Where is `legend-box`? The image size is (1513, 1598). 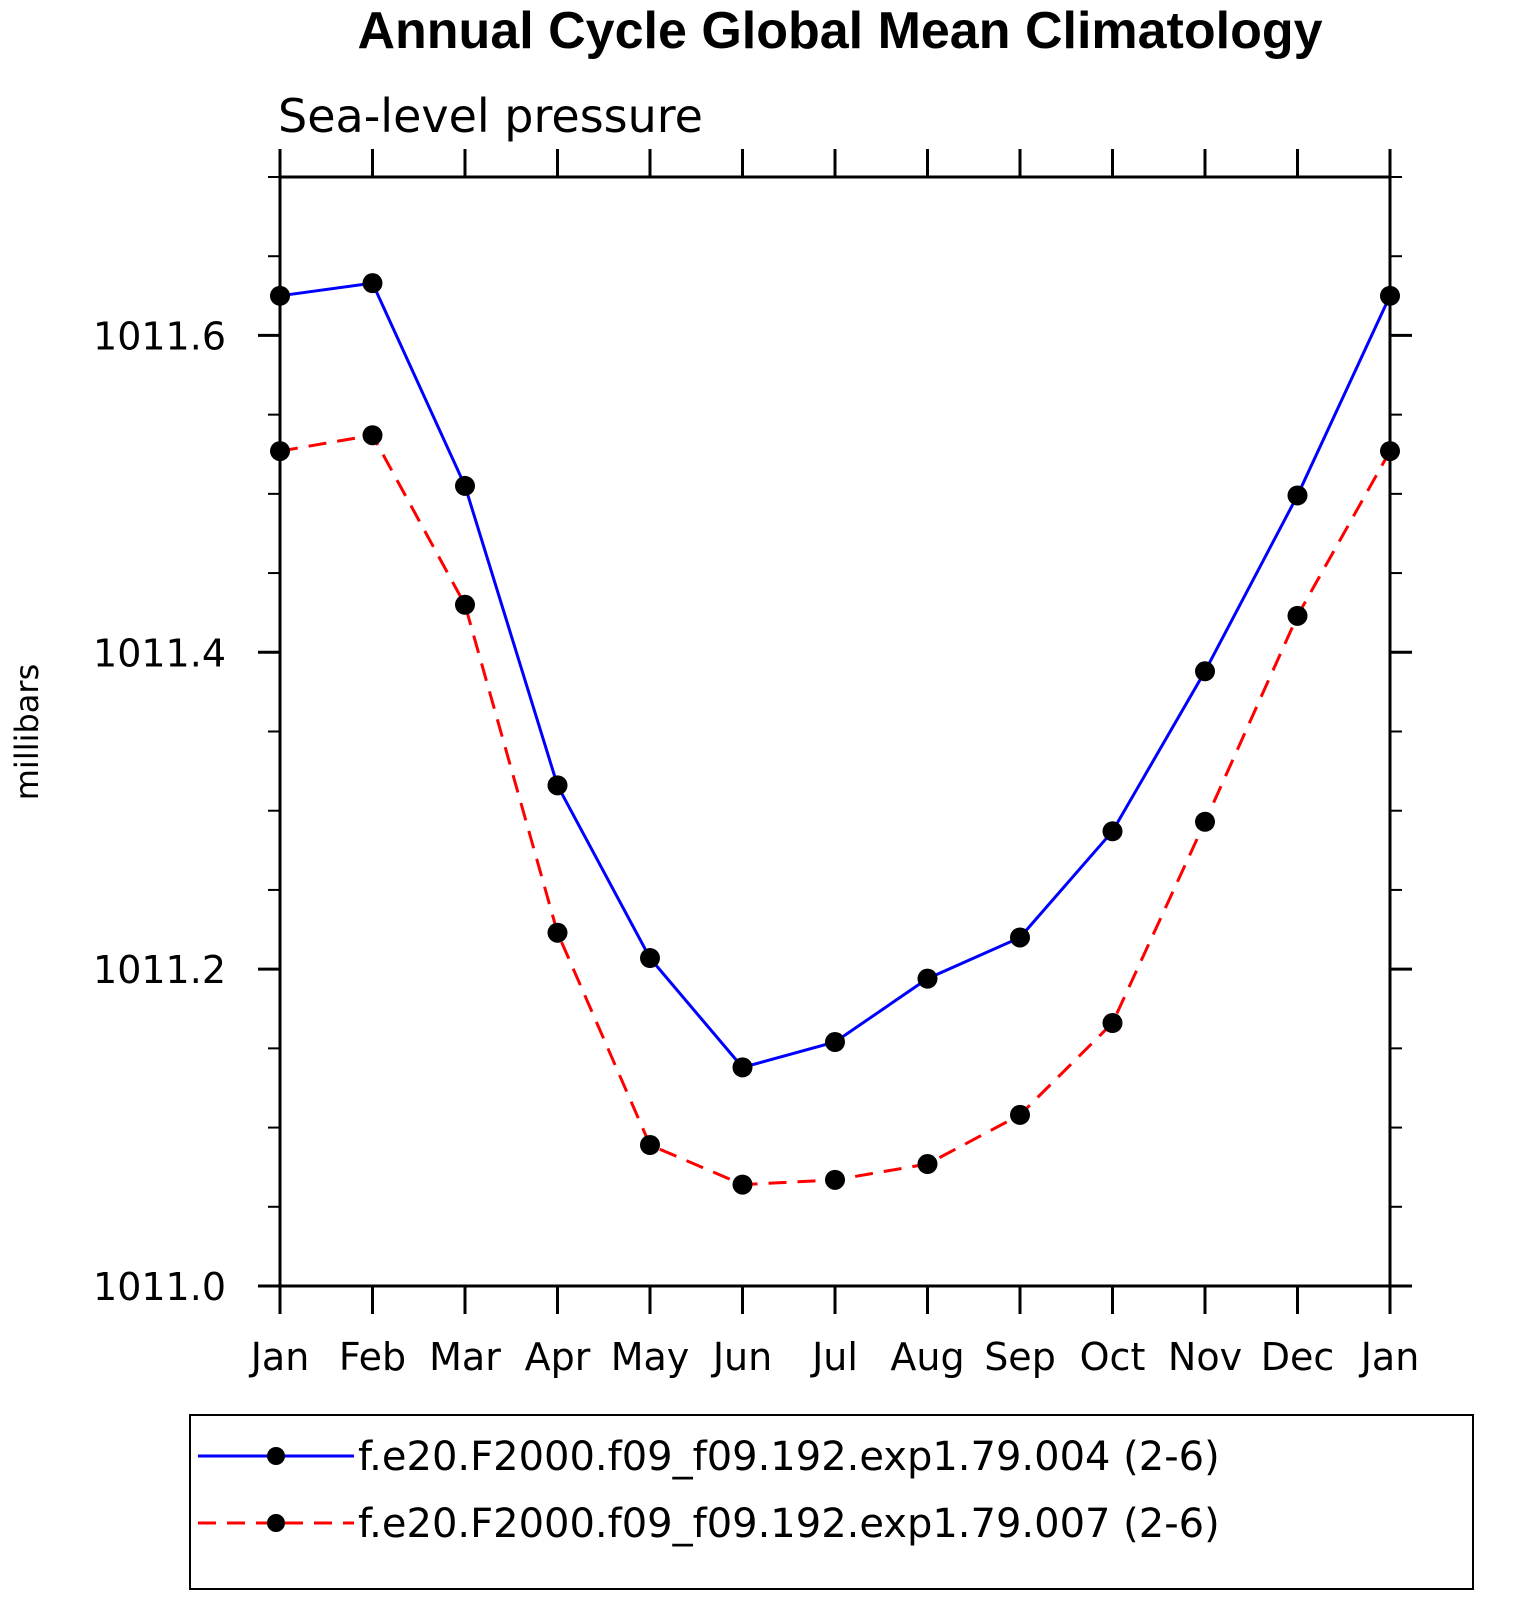
legend-box is located at coordinates (831, 1502).